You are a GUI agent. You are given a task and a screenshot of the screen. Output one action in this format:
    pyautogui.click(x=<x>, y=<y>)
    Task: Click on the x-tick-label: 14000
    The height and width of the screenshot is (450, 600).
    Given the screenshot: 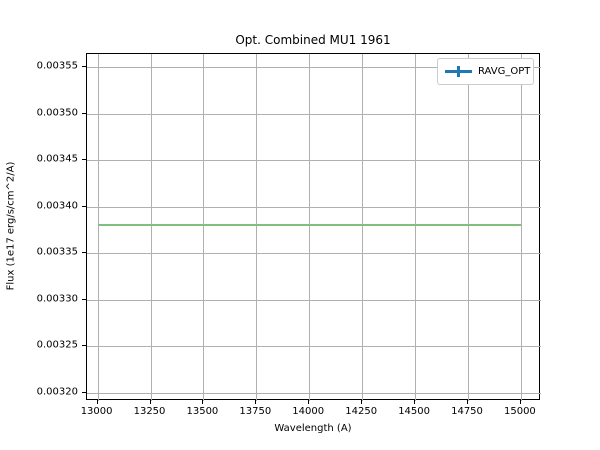 What is the action you would take?
    pyautogui.click(x=308, y=411)
    